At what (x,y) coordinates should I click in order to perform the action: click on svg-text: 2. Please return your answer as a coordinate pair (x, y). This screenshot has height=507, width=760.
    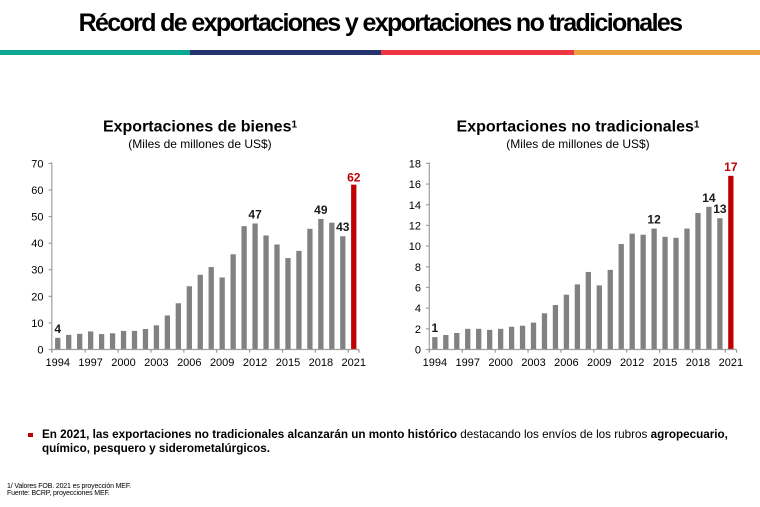
    Looking at the image, I should click on (418, 330).